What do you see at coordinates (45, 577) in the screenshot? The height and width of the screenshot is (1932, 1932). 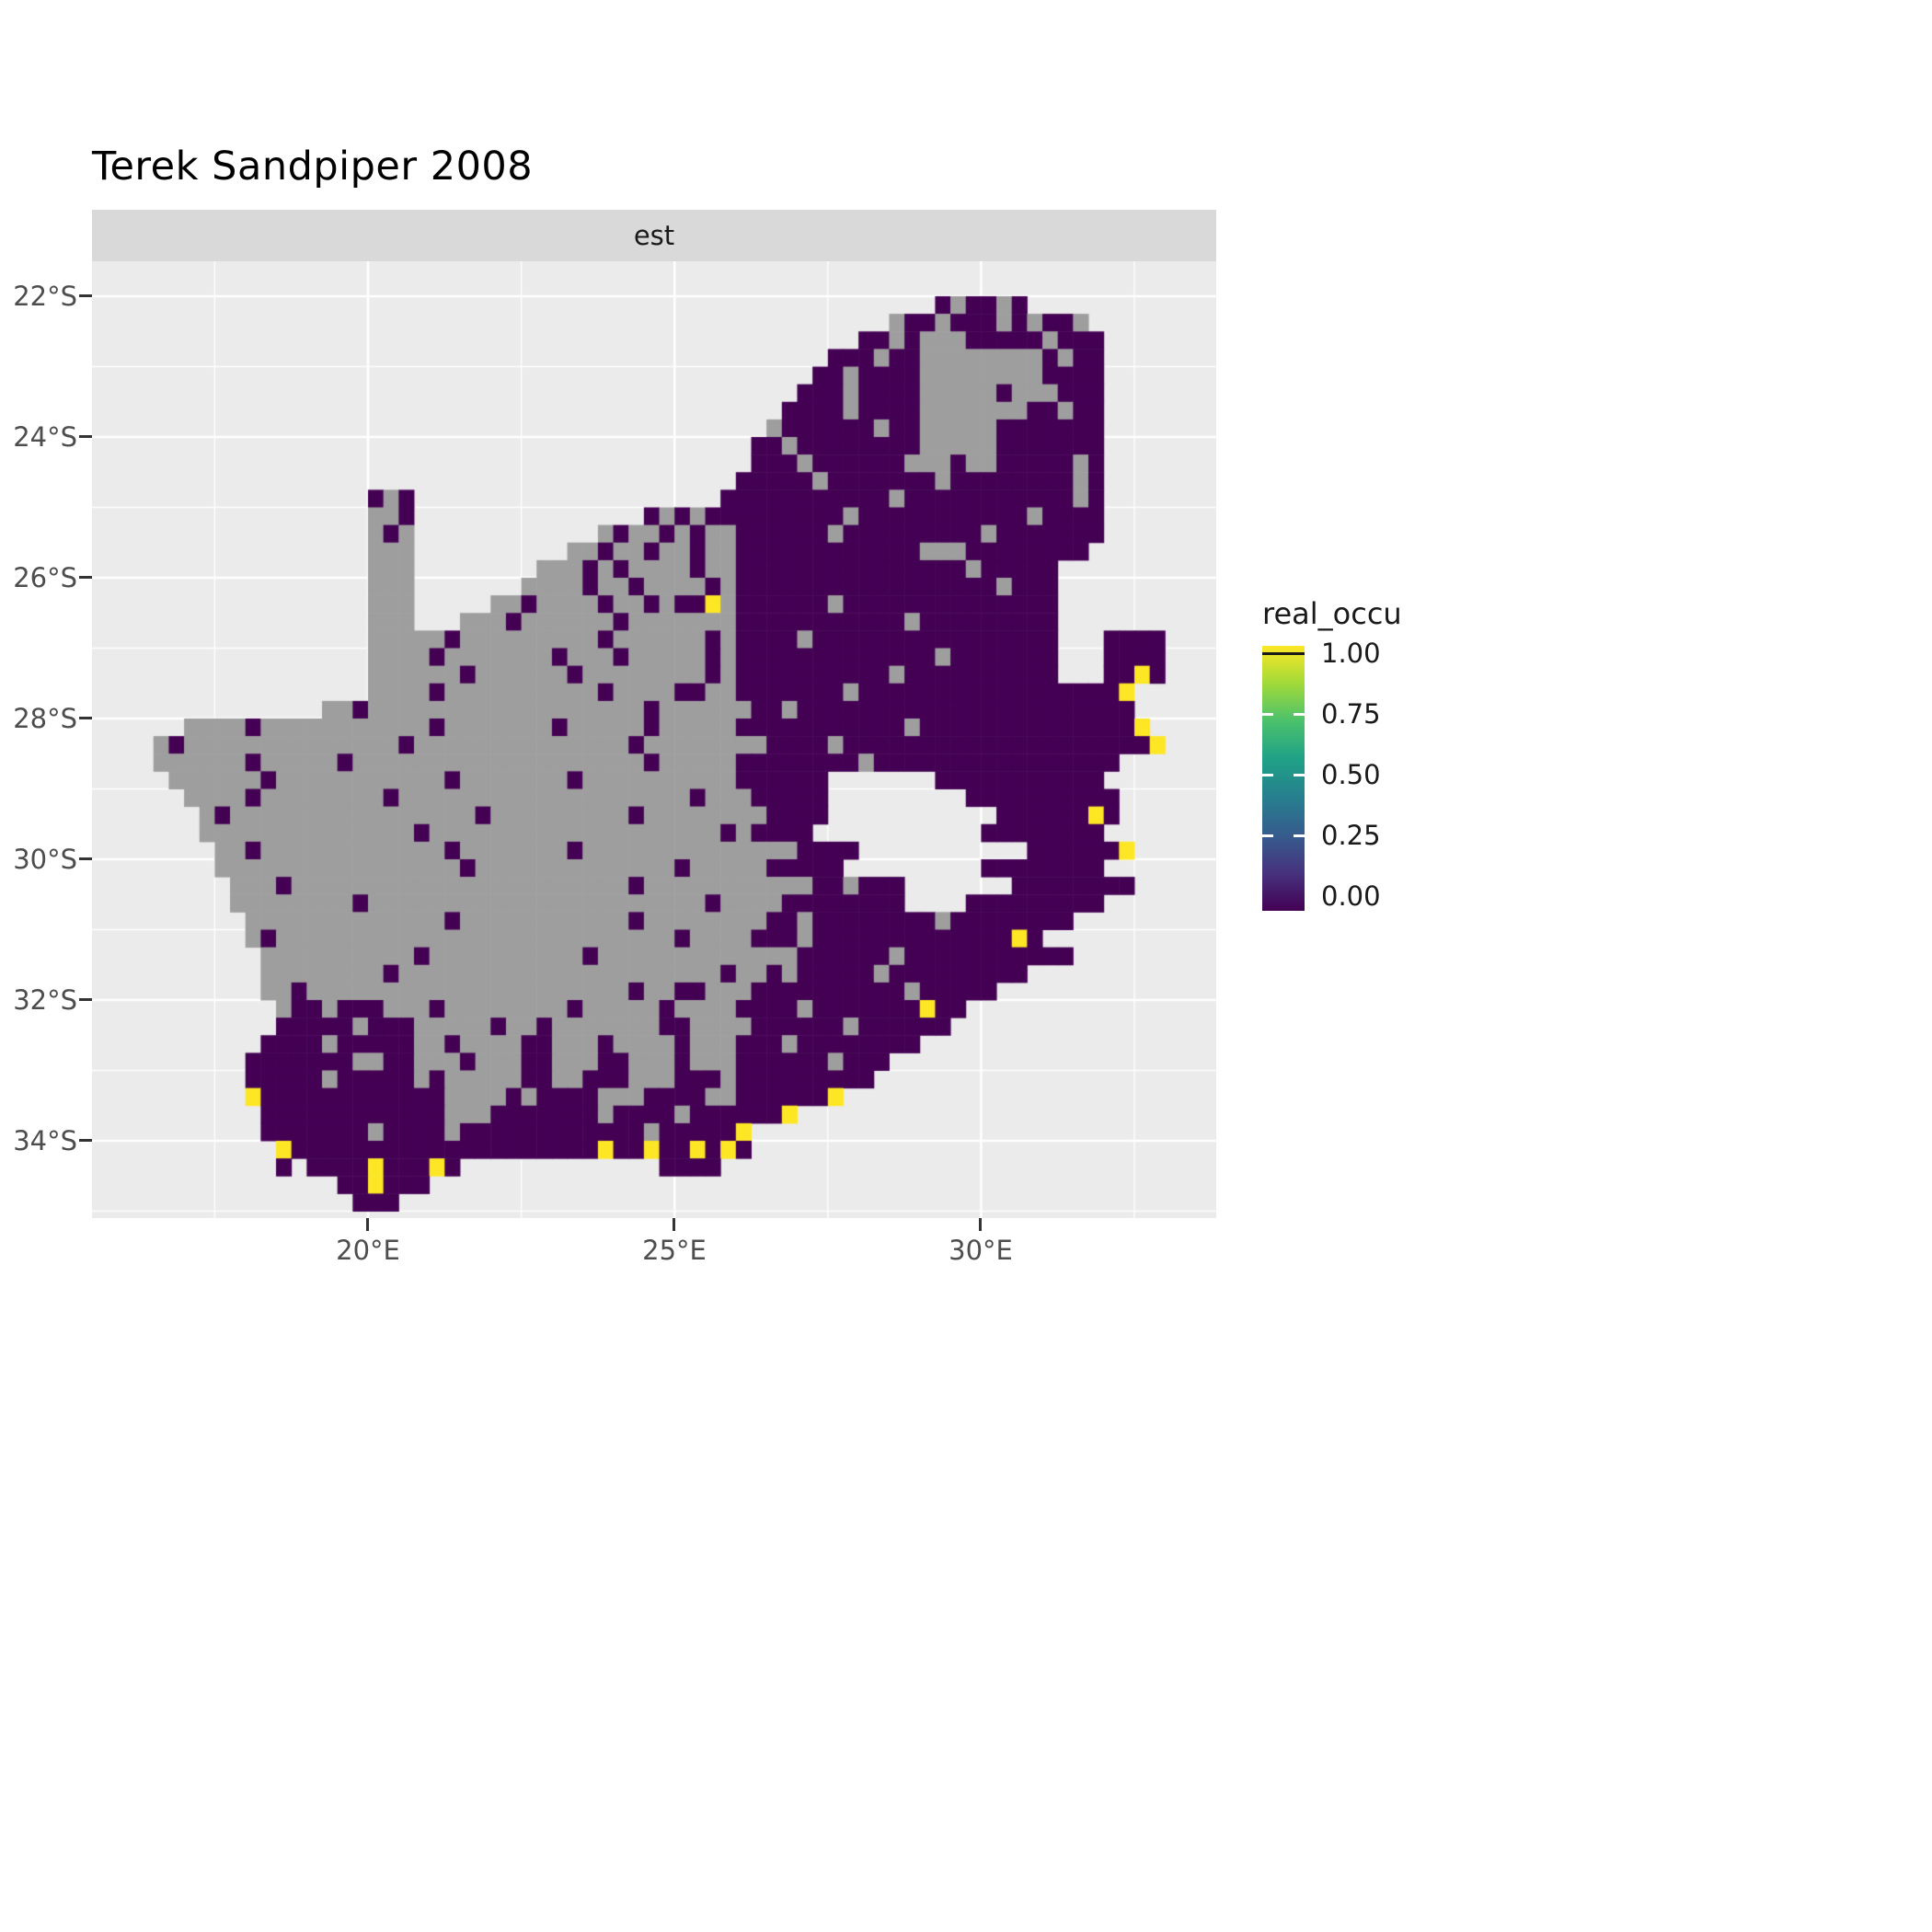 I see `y-axis-tick-label: 26°S` at bounding box center [45, 577].